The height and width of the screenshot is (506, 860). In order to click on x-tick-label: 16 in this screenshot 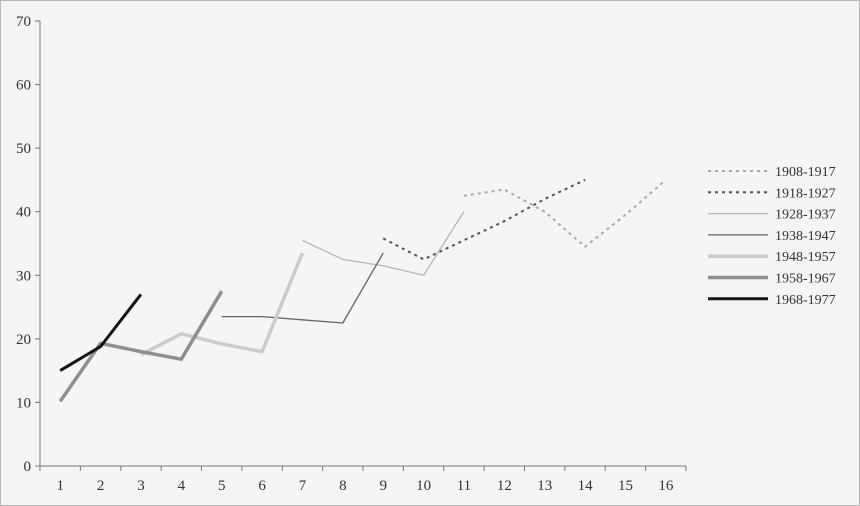, I will do `click(666, 486)`.